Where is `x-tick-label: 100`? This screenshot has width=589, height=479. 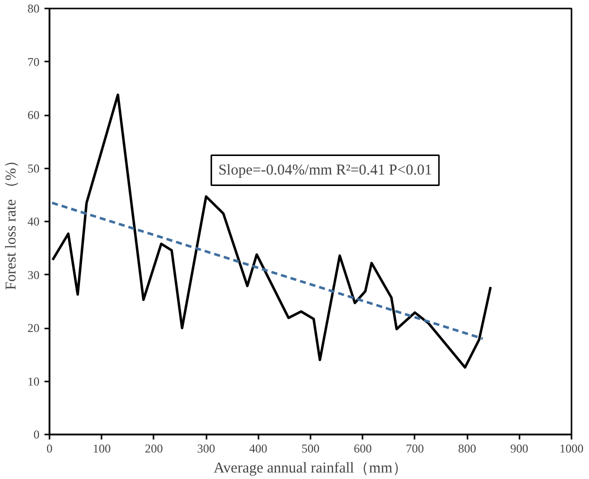
x-tick-label: 100 is located at coordinates (101, 449).